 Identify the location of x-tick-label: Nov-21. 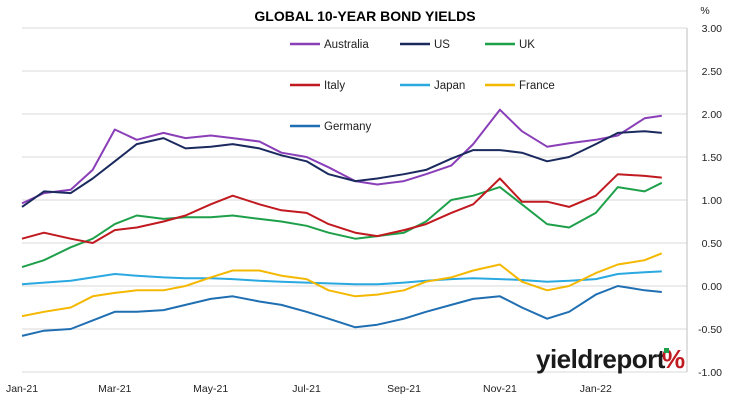
(500, 389).